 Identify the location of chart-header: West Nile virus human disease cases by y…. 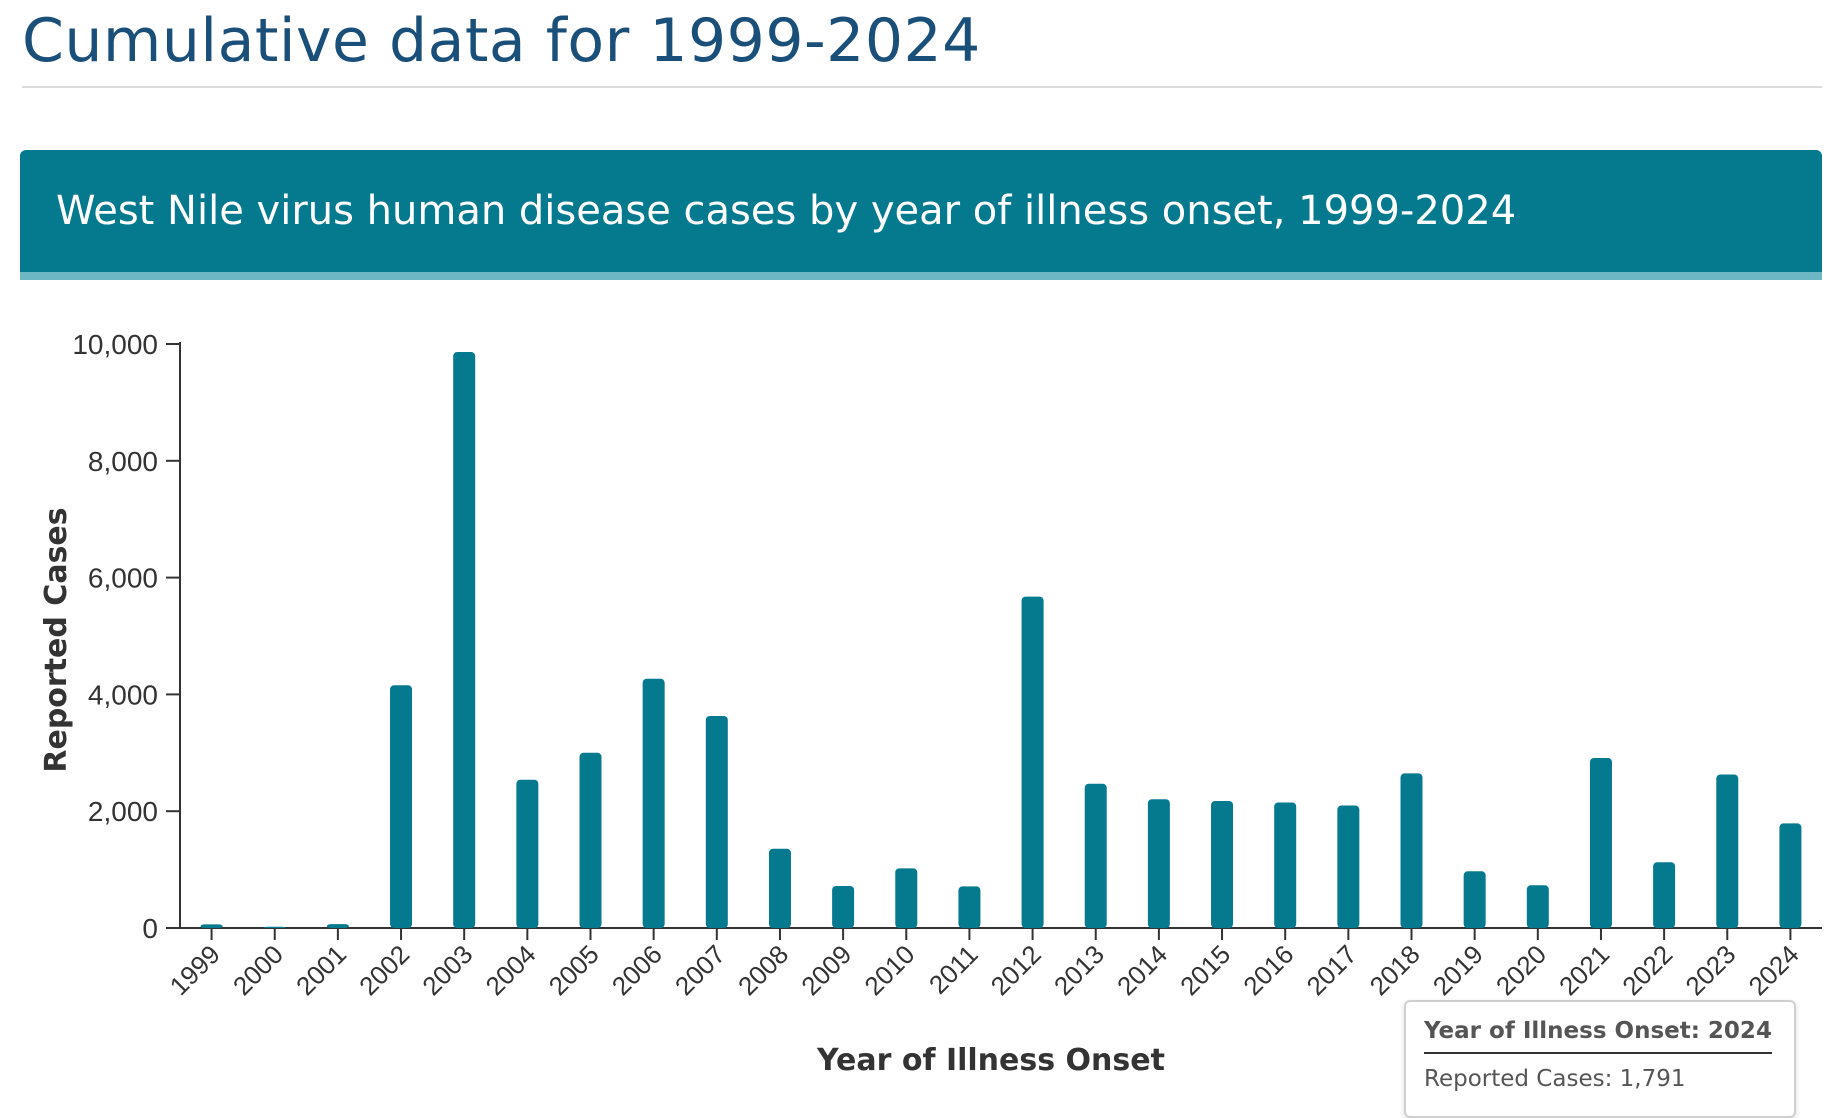
(921, 215).